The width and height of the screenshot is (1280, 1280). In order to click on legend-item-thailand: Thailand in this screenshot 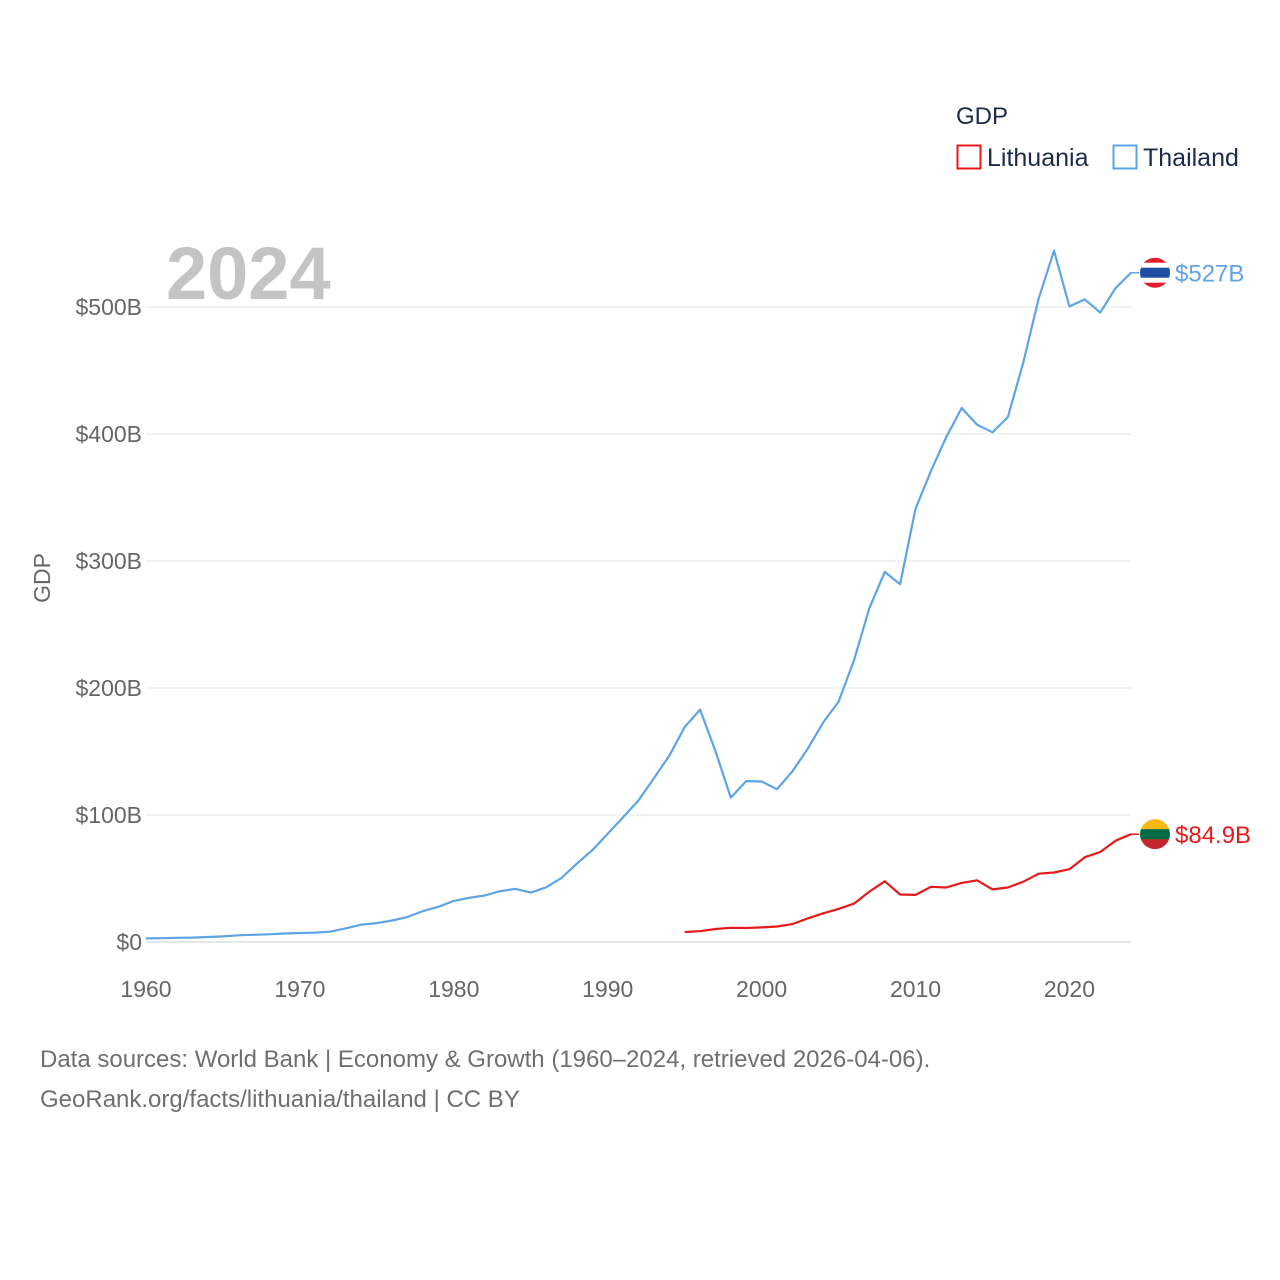, I will do `click(1175, 158)`.